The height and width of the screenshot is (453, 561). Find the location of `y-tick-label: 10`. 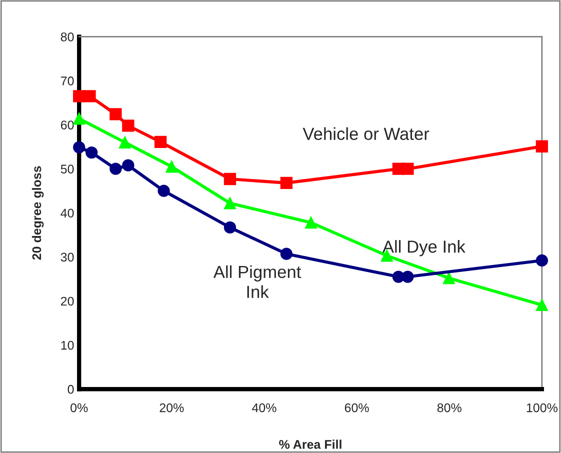

y-tick-label: 10 is located at coordinates (67, 345).